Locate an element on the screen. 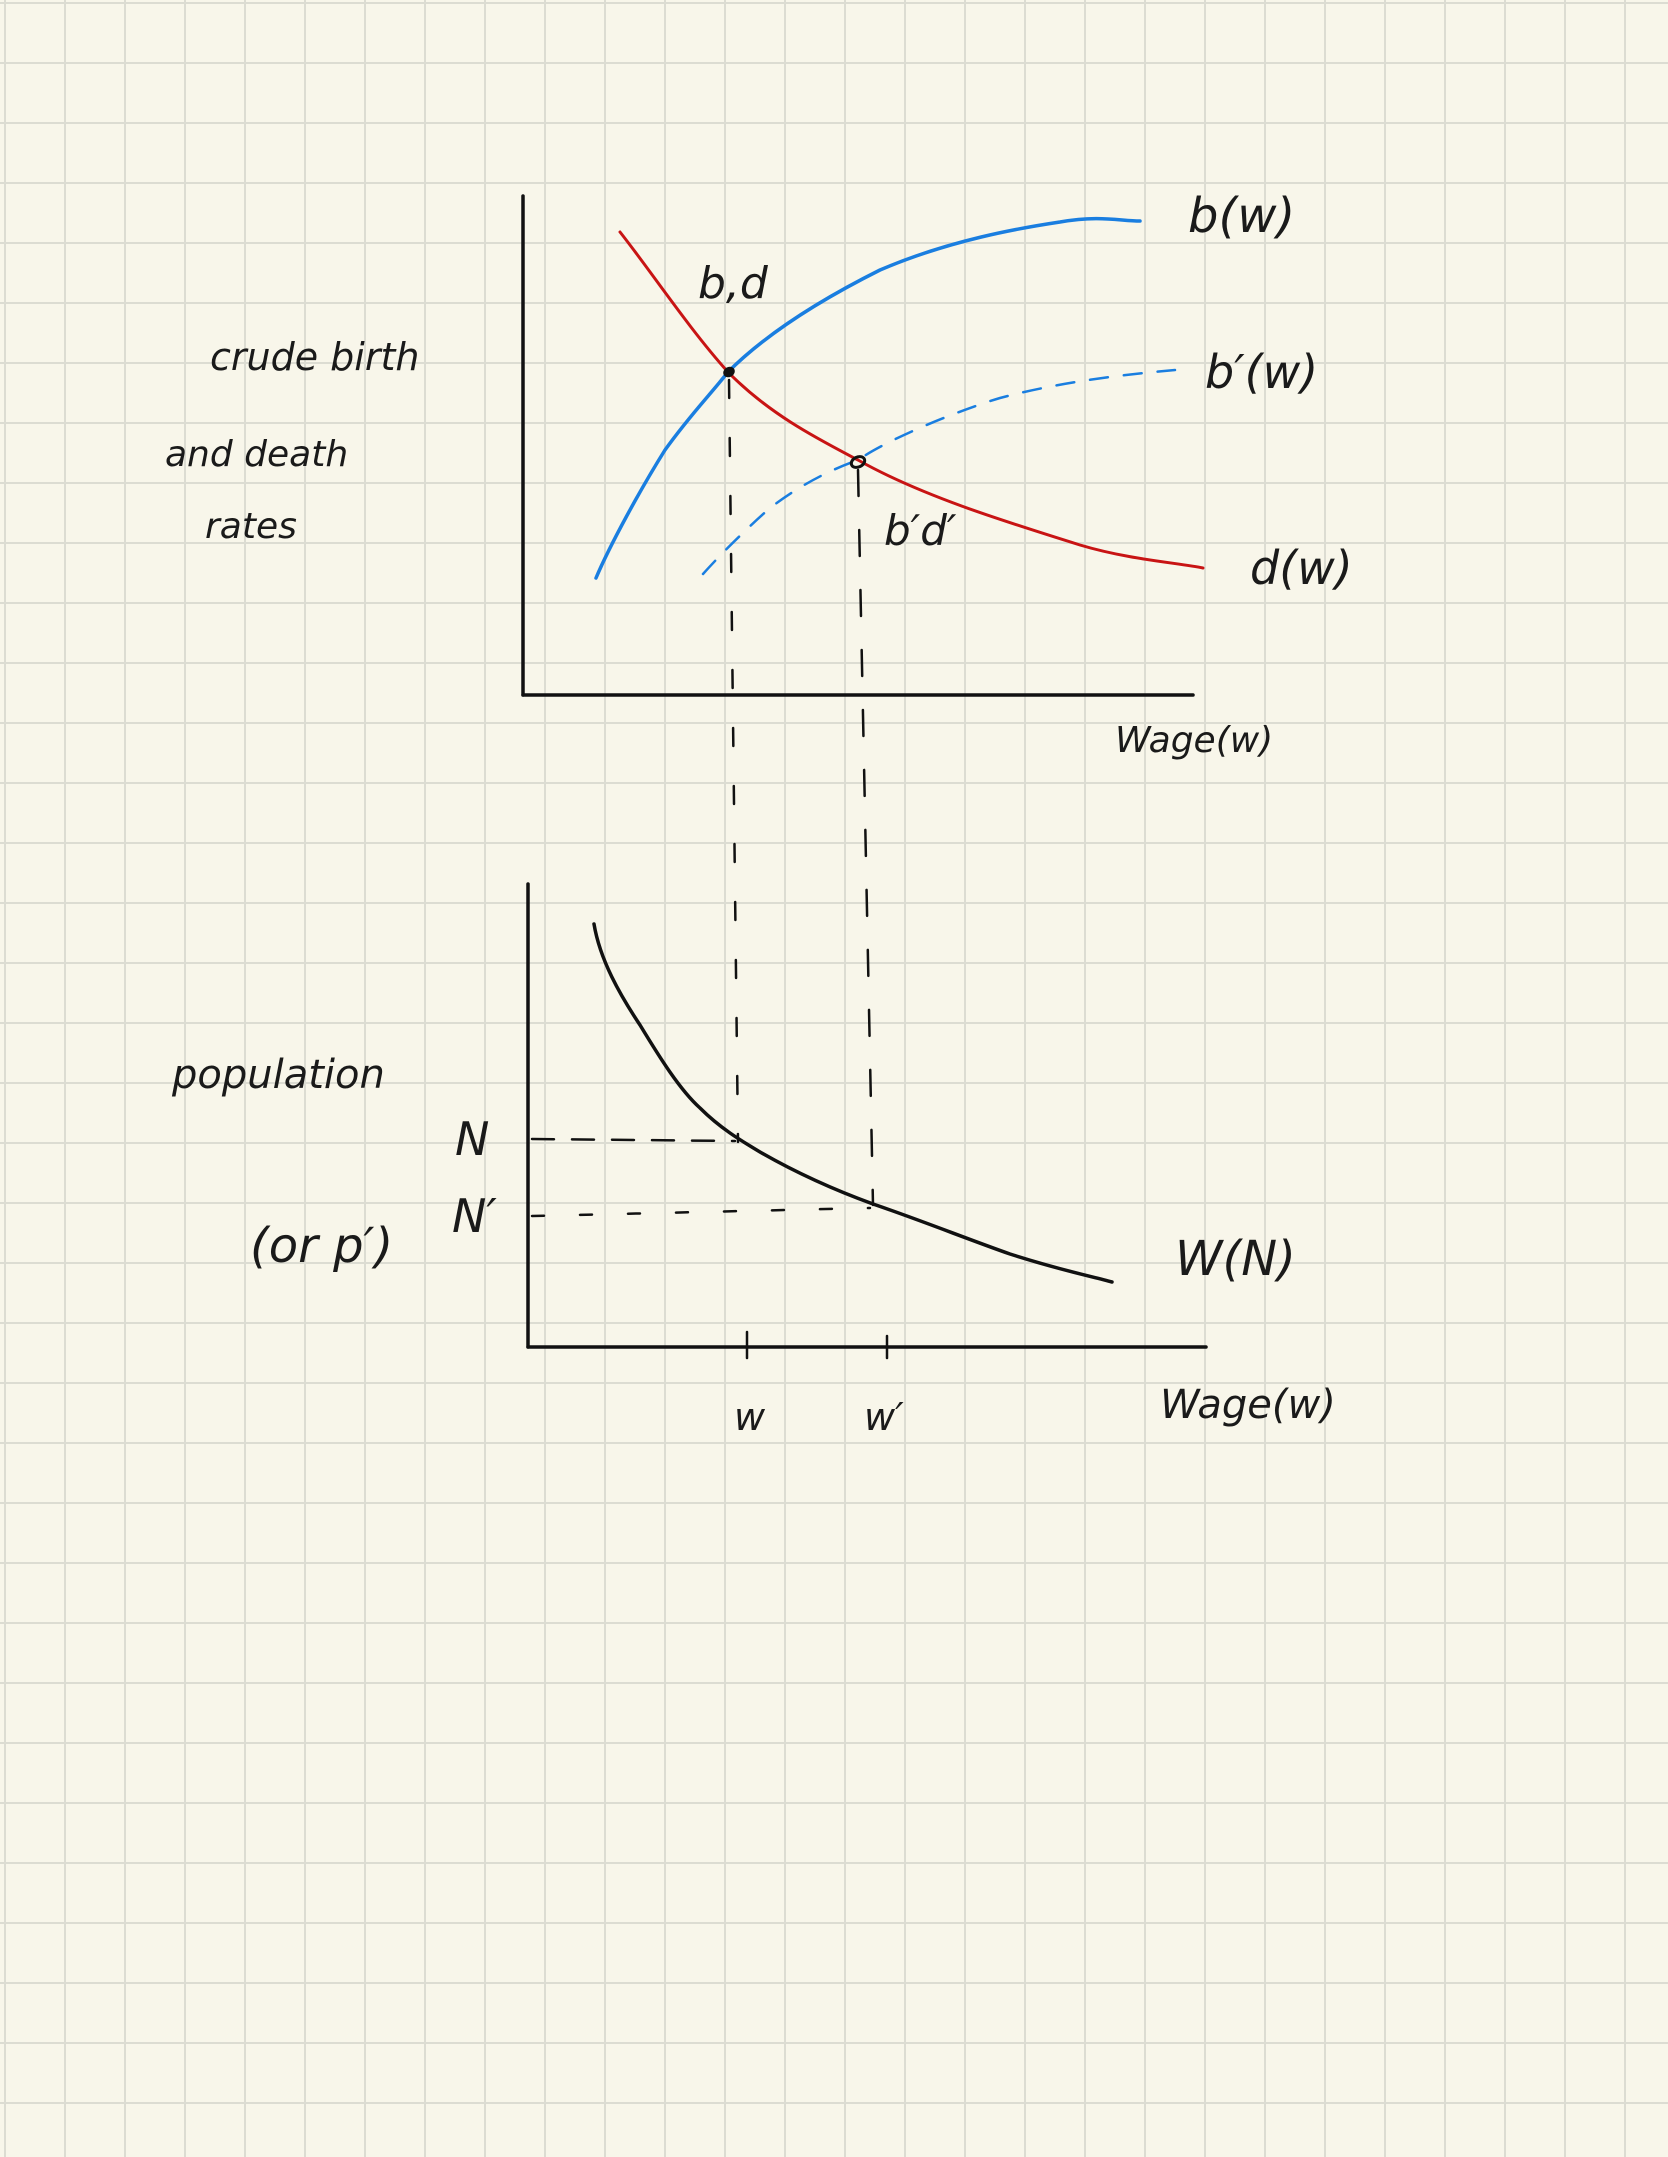 This screenshot has width=1668, height=2157. death-curve-d-w is located at coordinates (911, 400).